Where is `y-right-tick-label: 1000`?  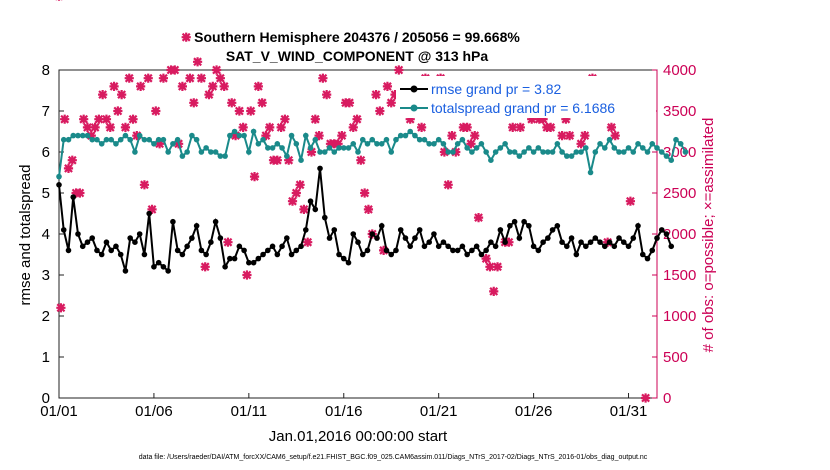 y-right-tick-label: 1000 is located at coordinates (679, 316).